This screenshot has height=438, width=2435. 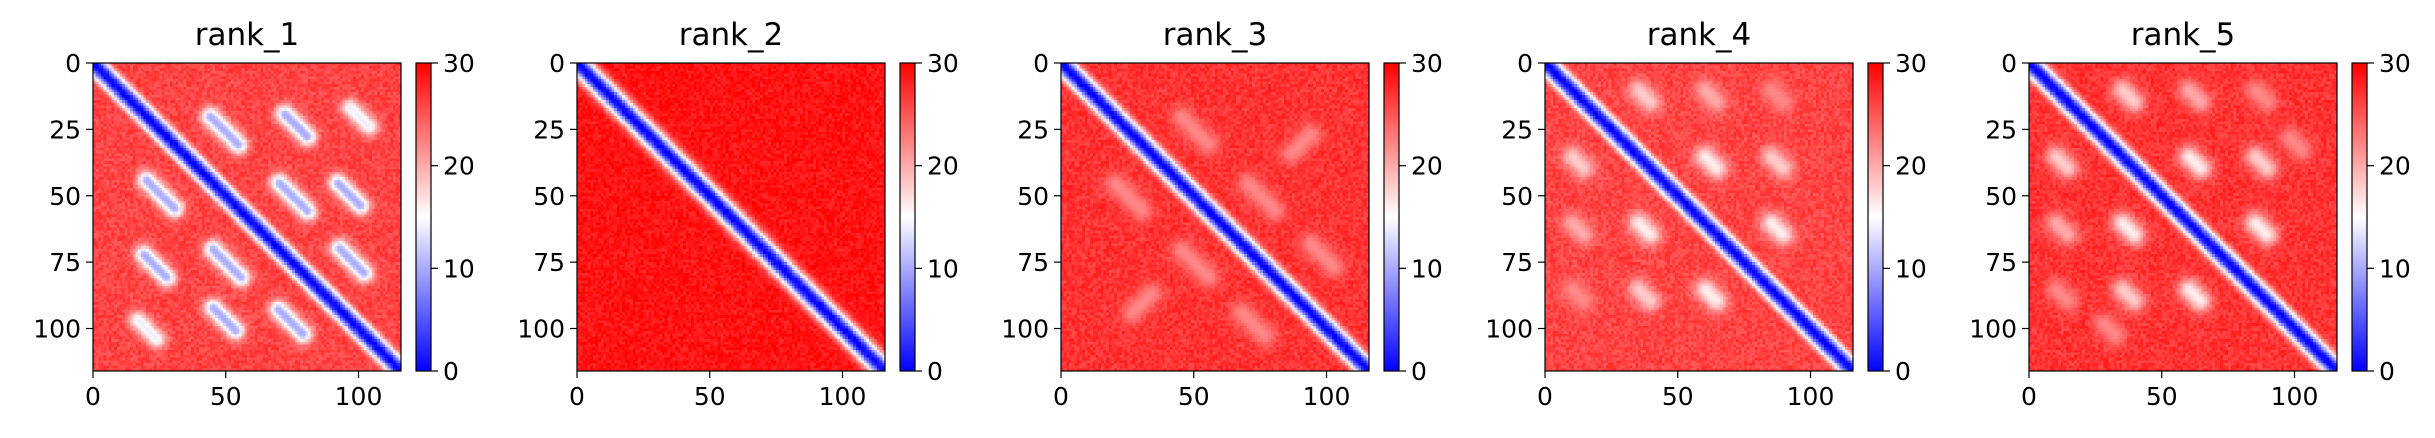 What do you see at coordinates (1215, 35) in the screenshot?
I see `panel-title: rank_3` at bounding box center [1215, 35].